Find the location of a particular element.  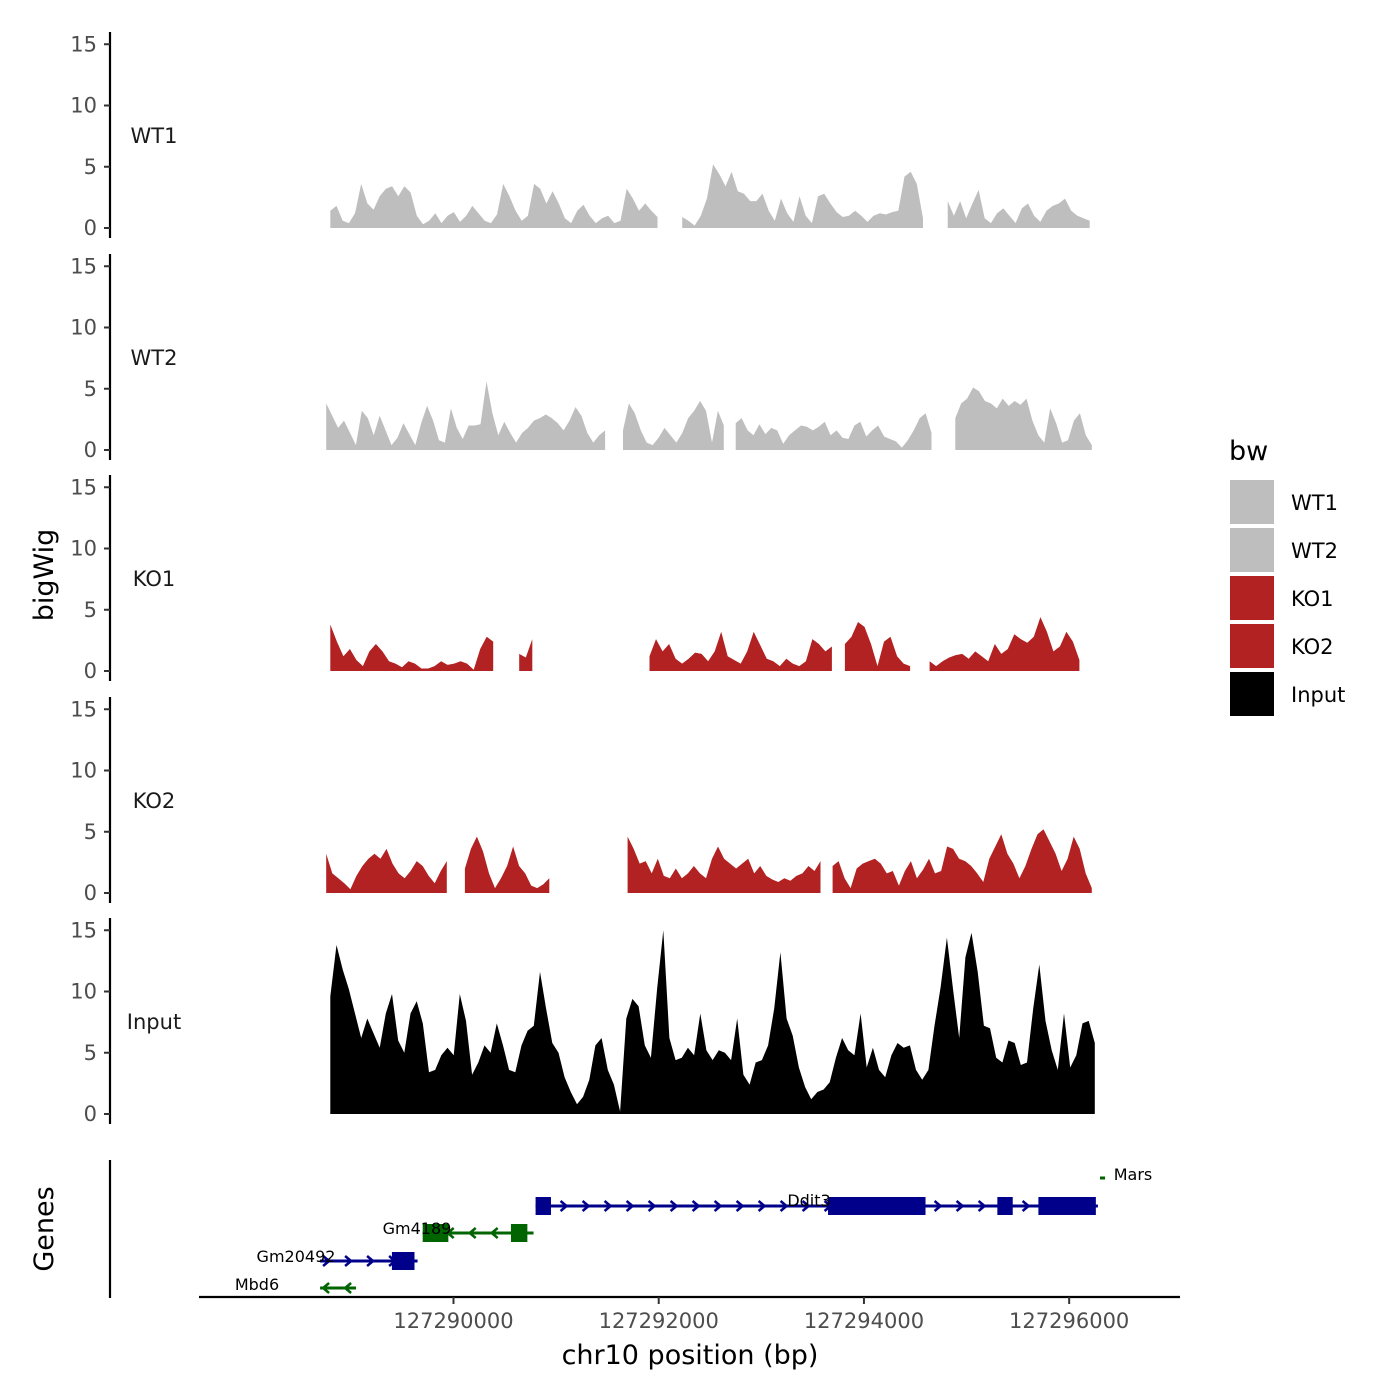

track-label: Input is located at coordinates (154, 1022).